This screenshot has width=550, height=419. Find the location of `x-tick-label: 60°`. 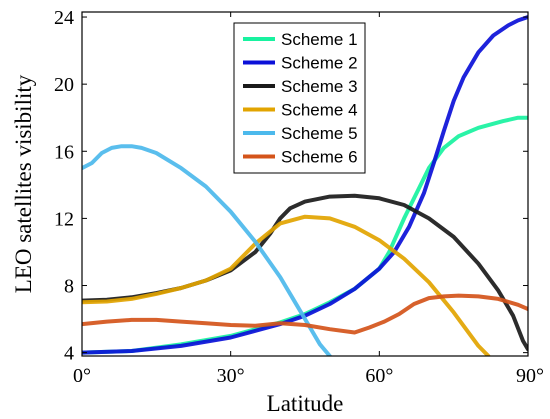

x-tick-label: 60° is located at coordinates (379, 376).